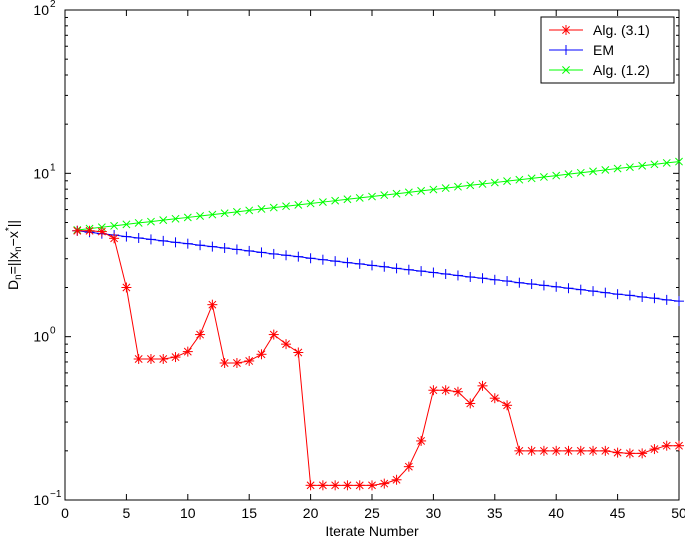  I want to click on legend-label: EM, so click(603, 50).